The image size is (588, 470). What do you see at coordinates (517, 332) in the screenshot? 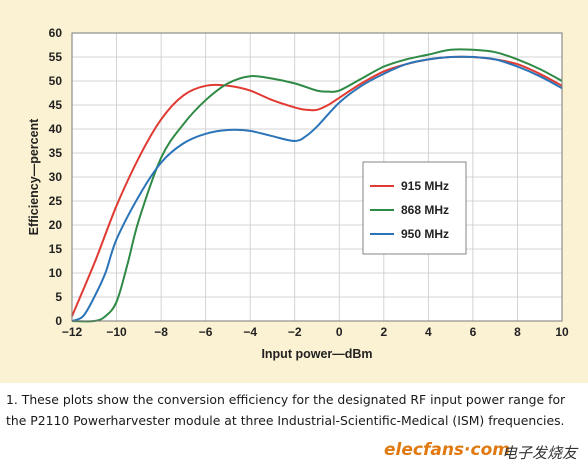
I see `x-tick-label: 8` at bounding box center [517, 332].